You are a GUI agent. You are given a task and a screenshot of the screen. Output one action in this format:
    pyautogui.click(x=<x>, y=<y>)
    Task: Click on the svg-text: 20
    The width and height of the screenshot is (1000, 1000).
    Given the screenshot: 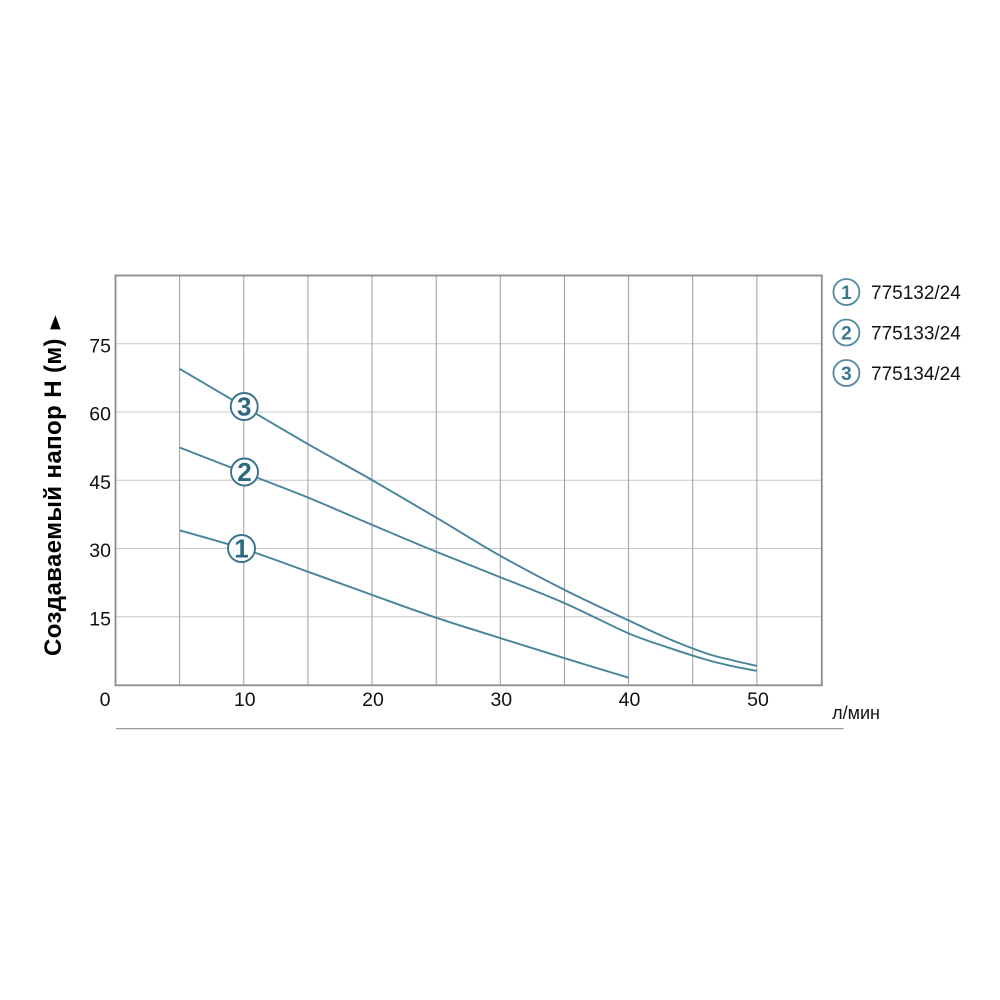 What is the action you would take?
    pyautogui.click(x=373, y=700)
    